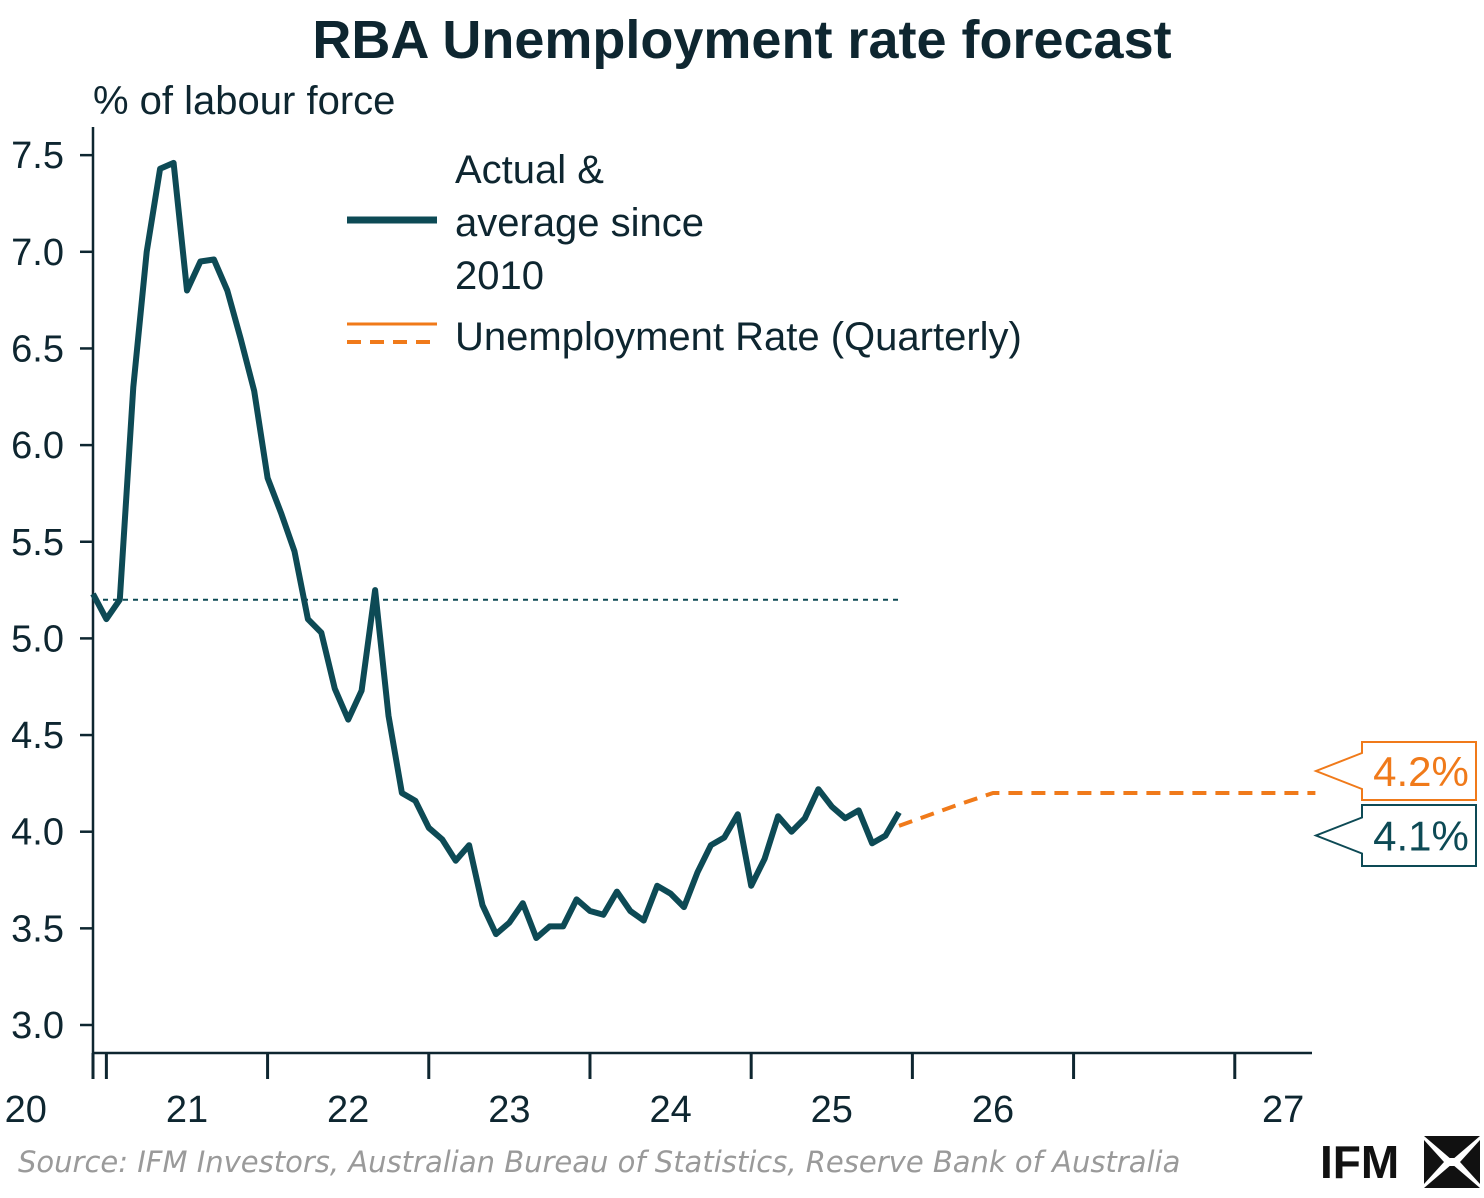 The width and height of the screenshot is (1484, 1198). What do you see at coordinates (348, 1110) in the screenshot?
I see `x-tick-label: 22` at bounding box center [348, 1110].